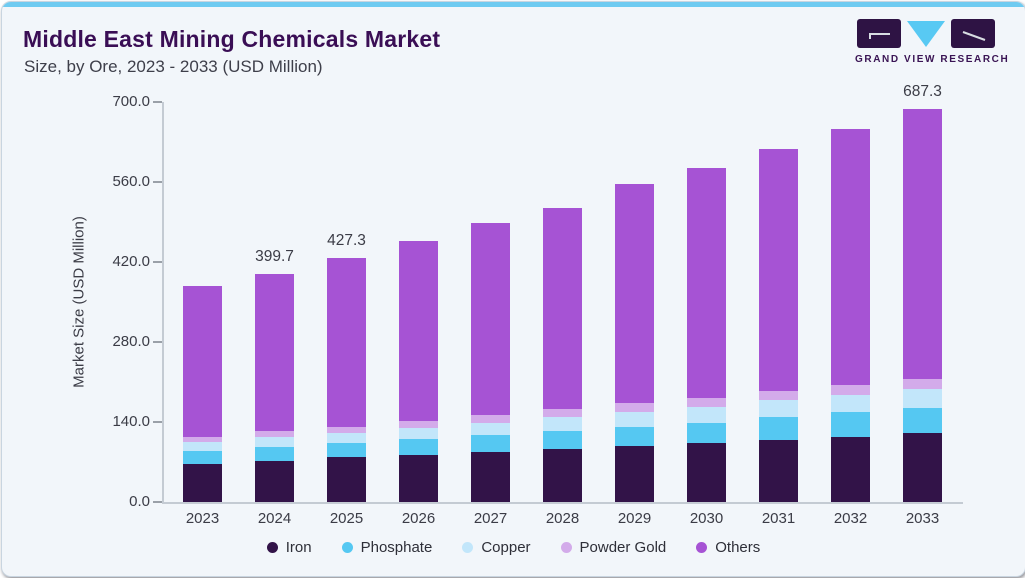 This screenshot has width=1025, height=578. I want to click on legend-item-copper: Copper, so click(496, 547).